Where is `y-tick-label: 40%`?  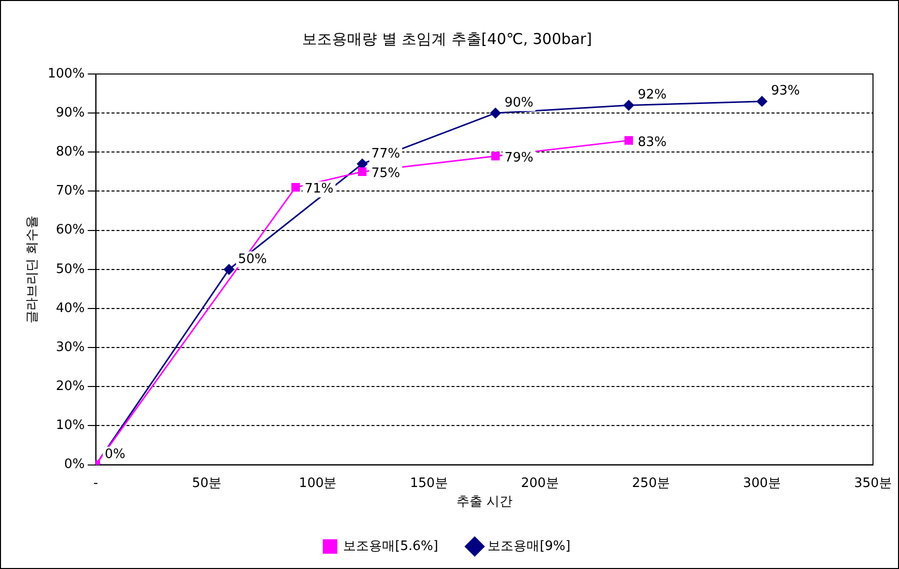 y-tick-label: 40% is located at coordinates (70, 308).